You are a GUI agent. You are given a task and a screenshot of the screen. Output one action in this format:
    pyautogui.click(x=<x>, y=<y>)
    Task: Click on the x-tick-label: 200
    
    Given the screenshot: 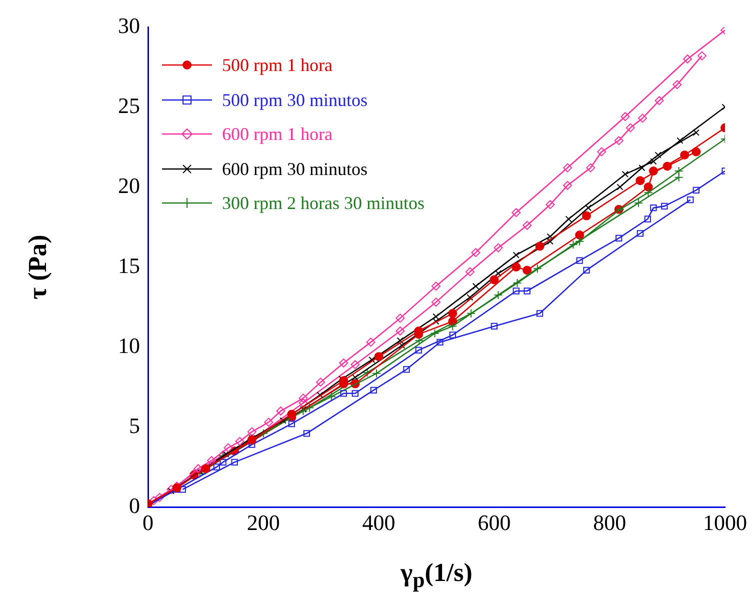 What is the action you would take?
    pyautogui.click(x=263, y=522)
    